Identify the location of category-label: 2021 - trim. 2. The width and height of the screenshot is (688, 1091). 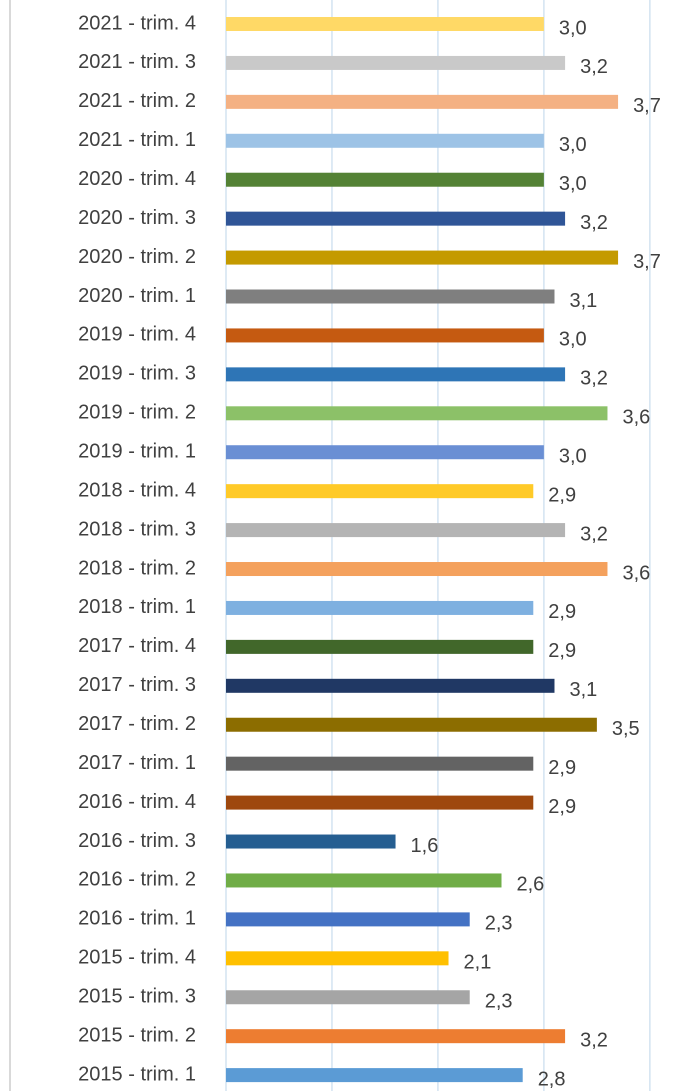
(137, 101).